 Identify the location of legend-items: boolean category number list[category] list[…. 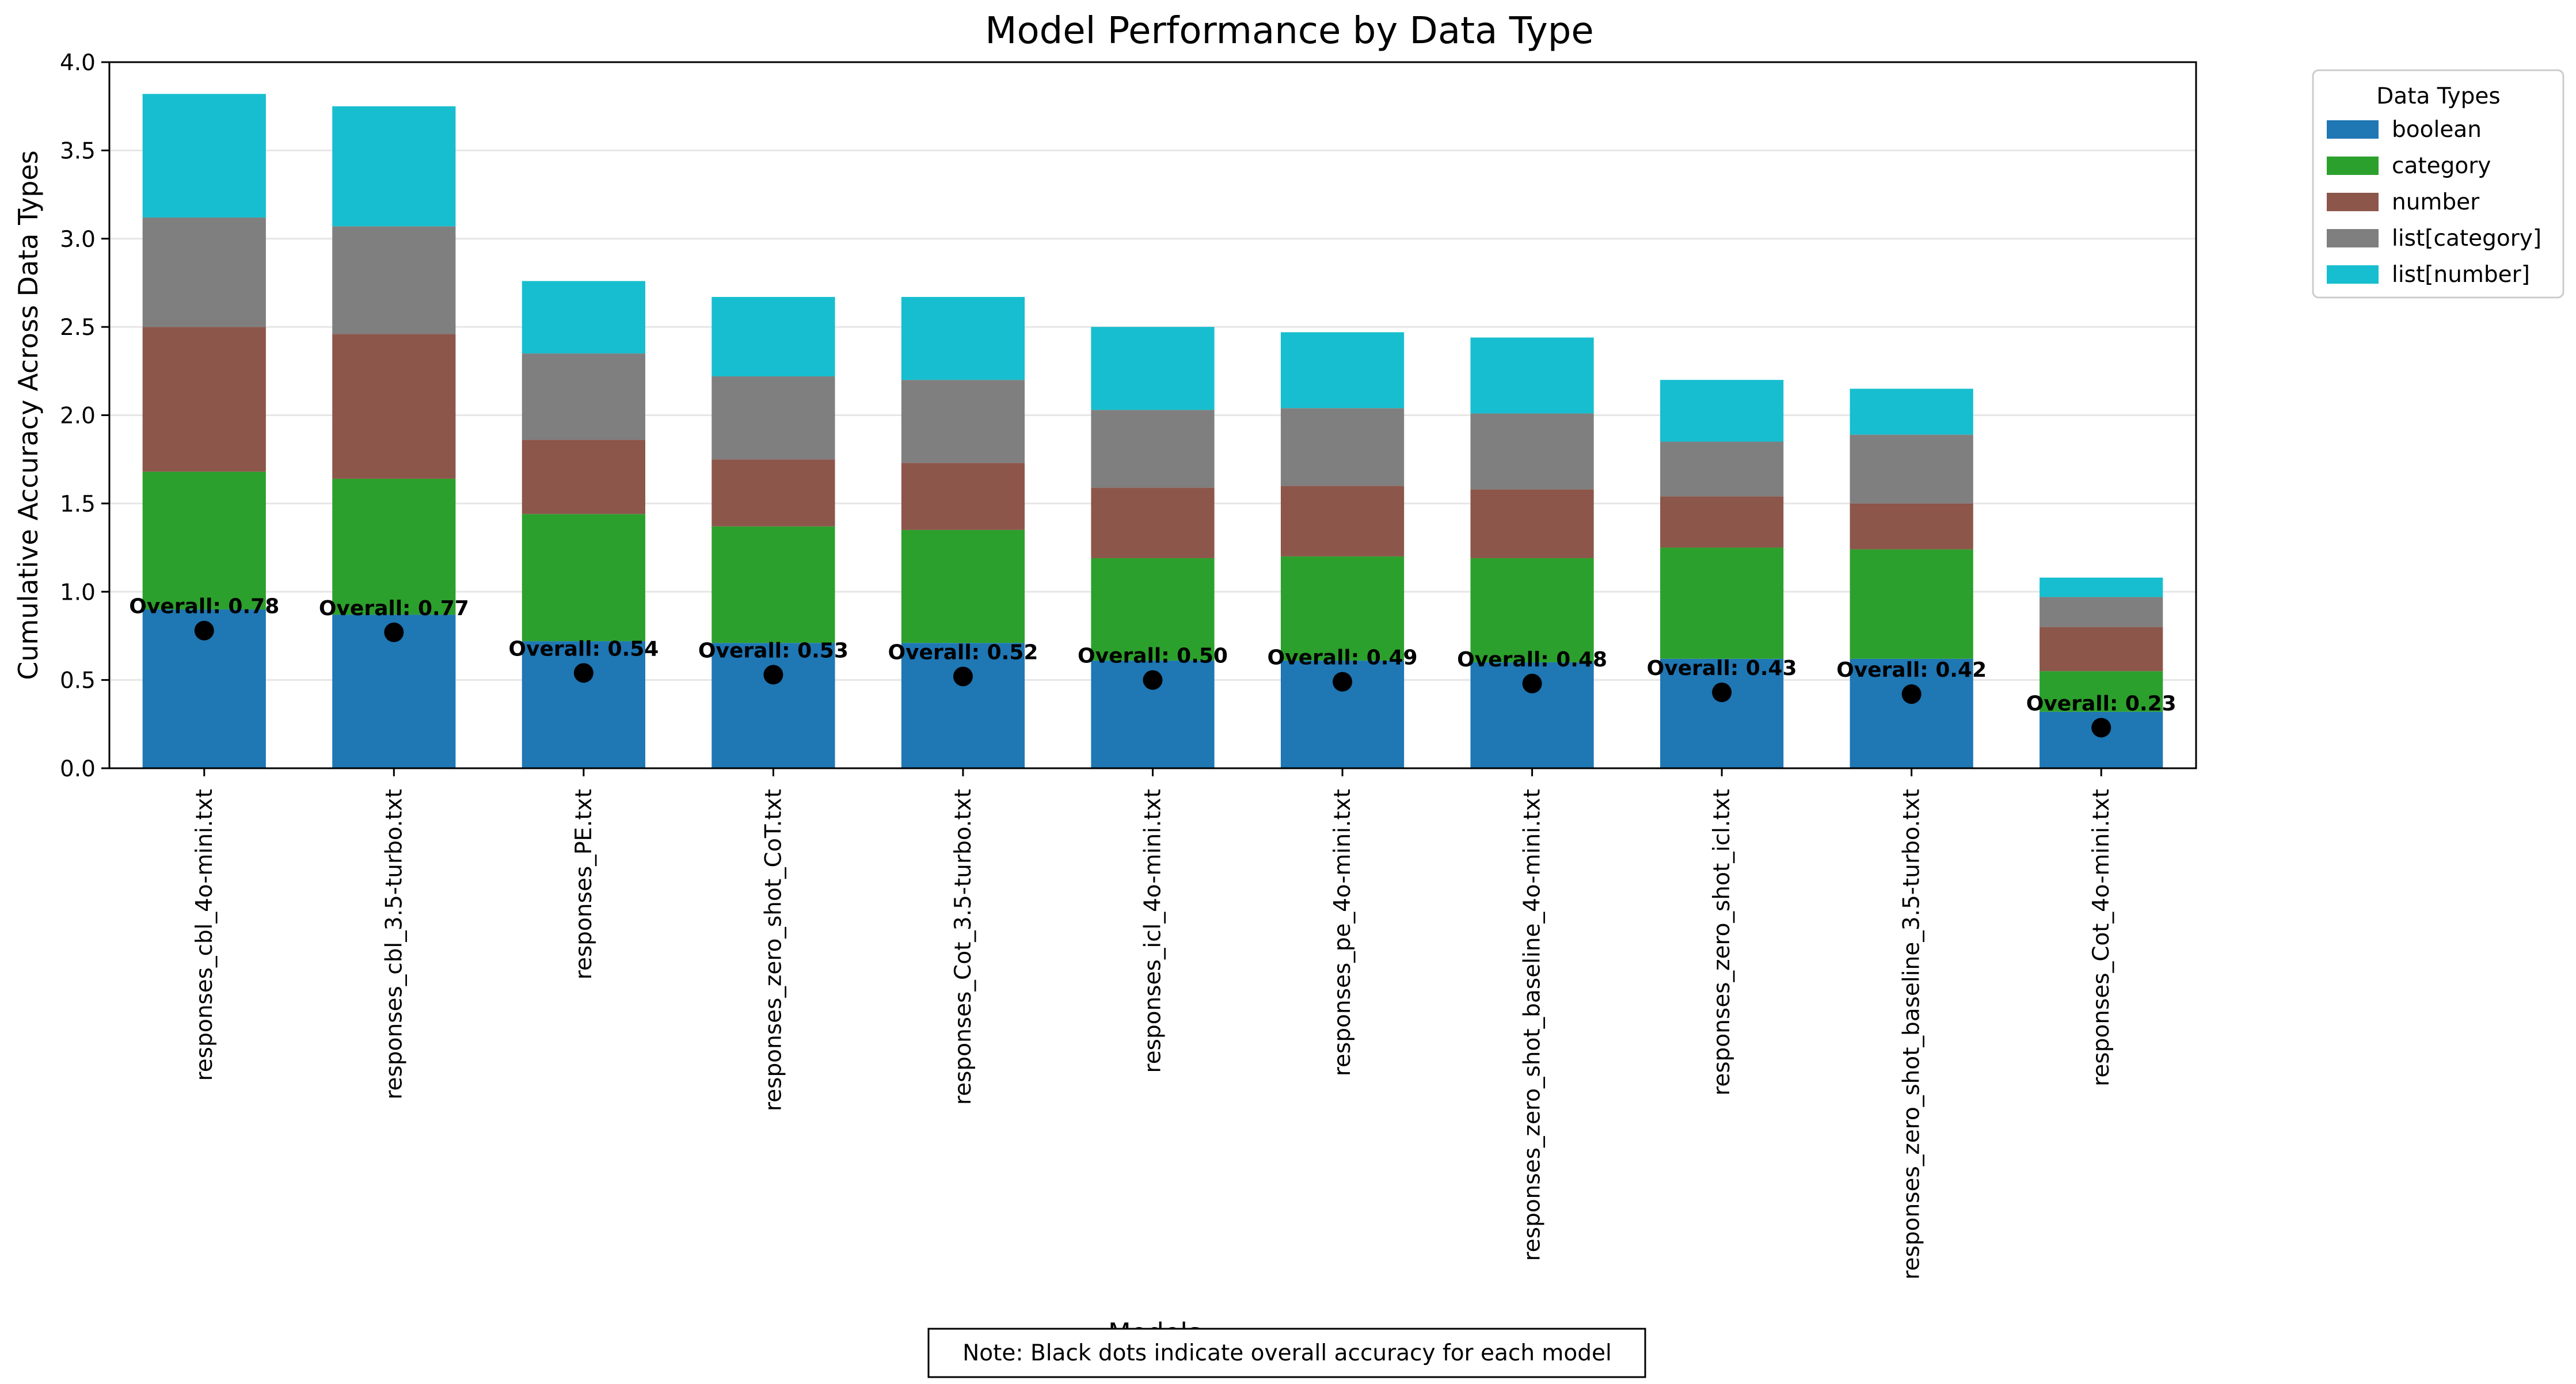
(2434, 202).